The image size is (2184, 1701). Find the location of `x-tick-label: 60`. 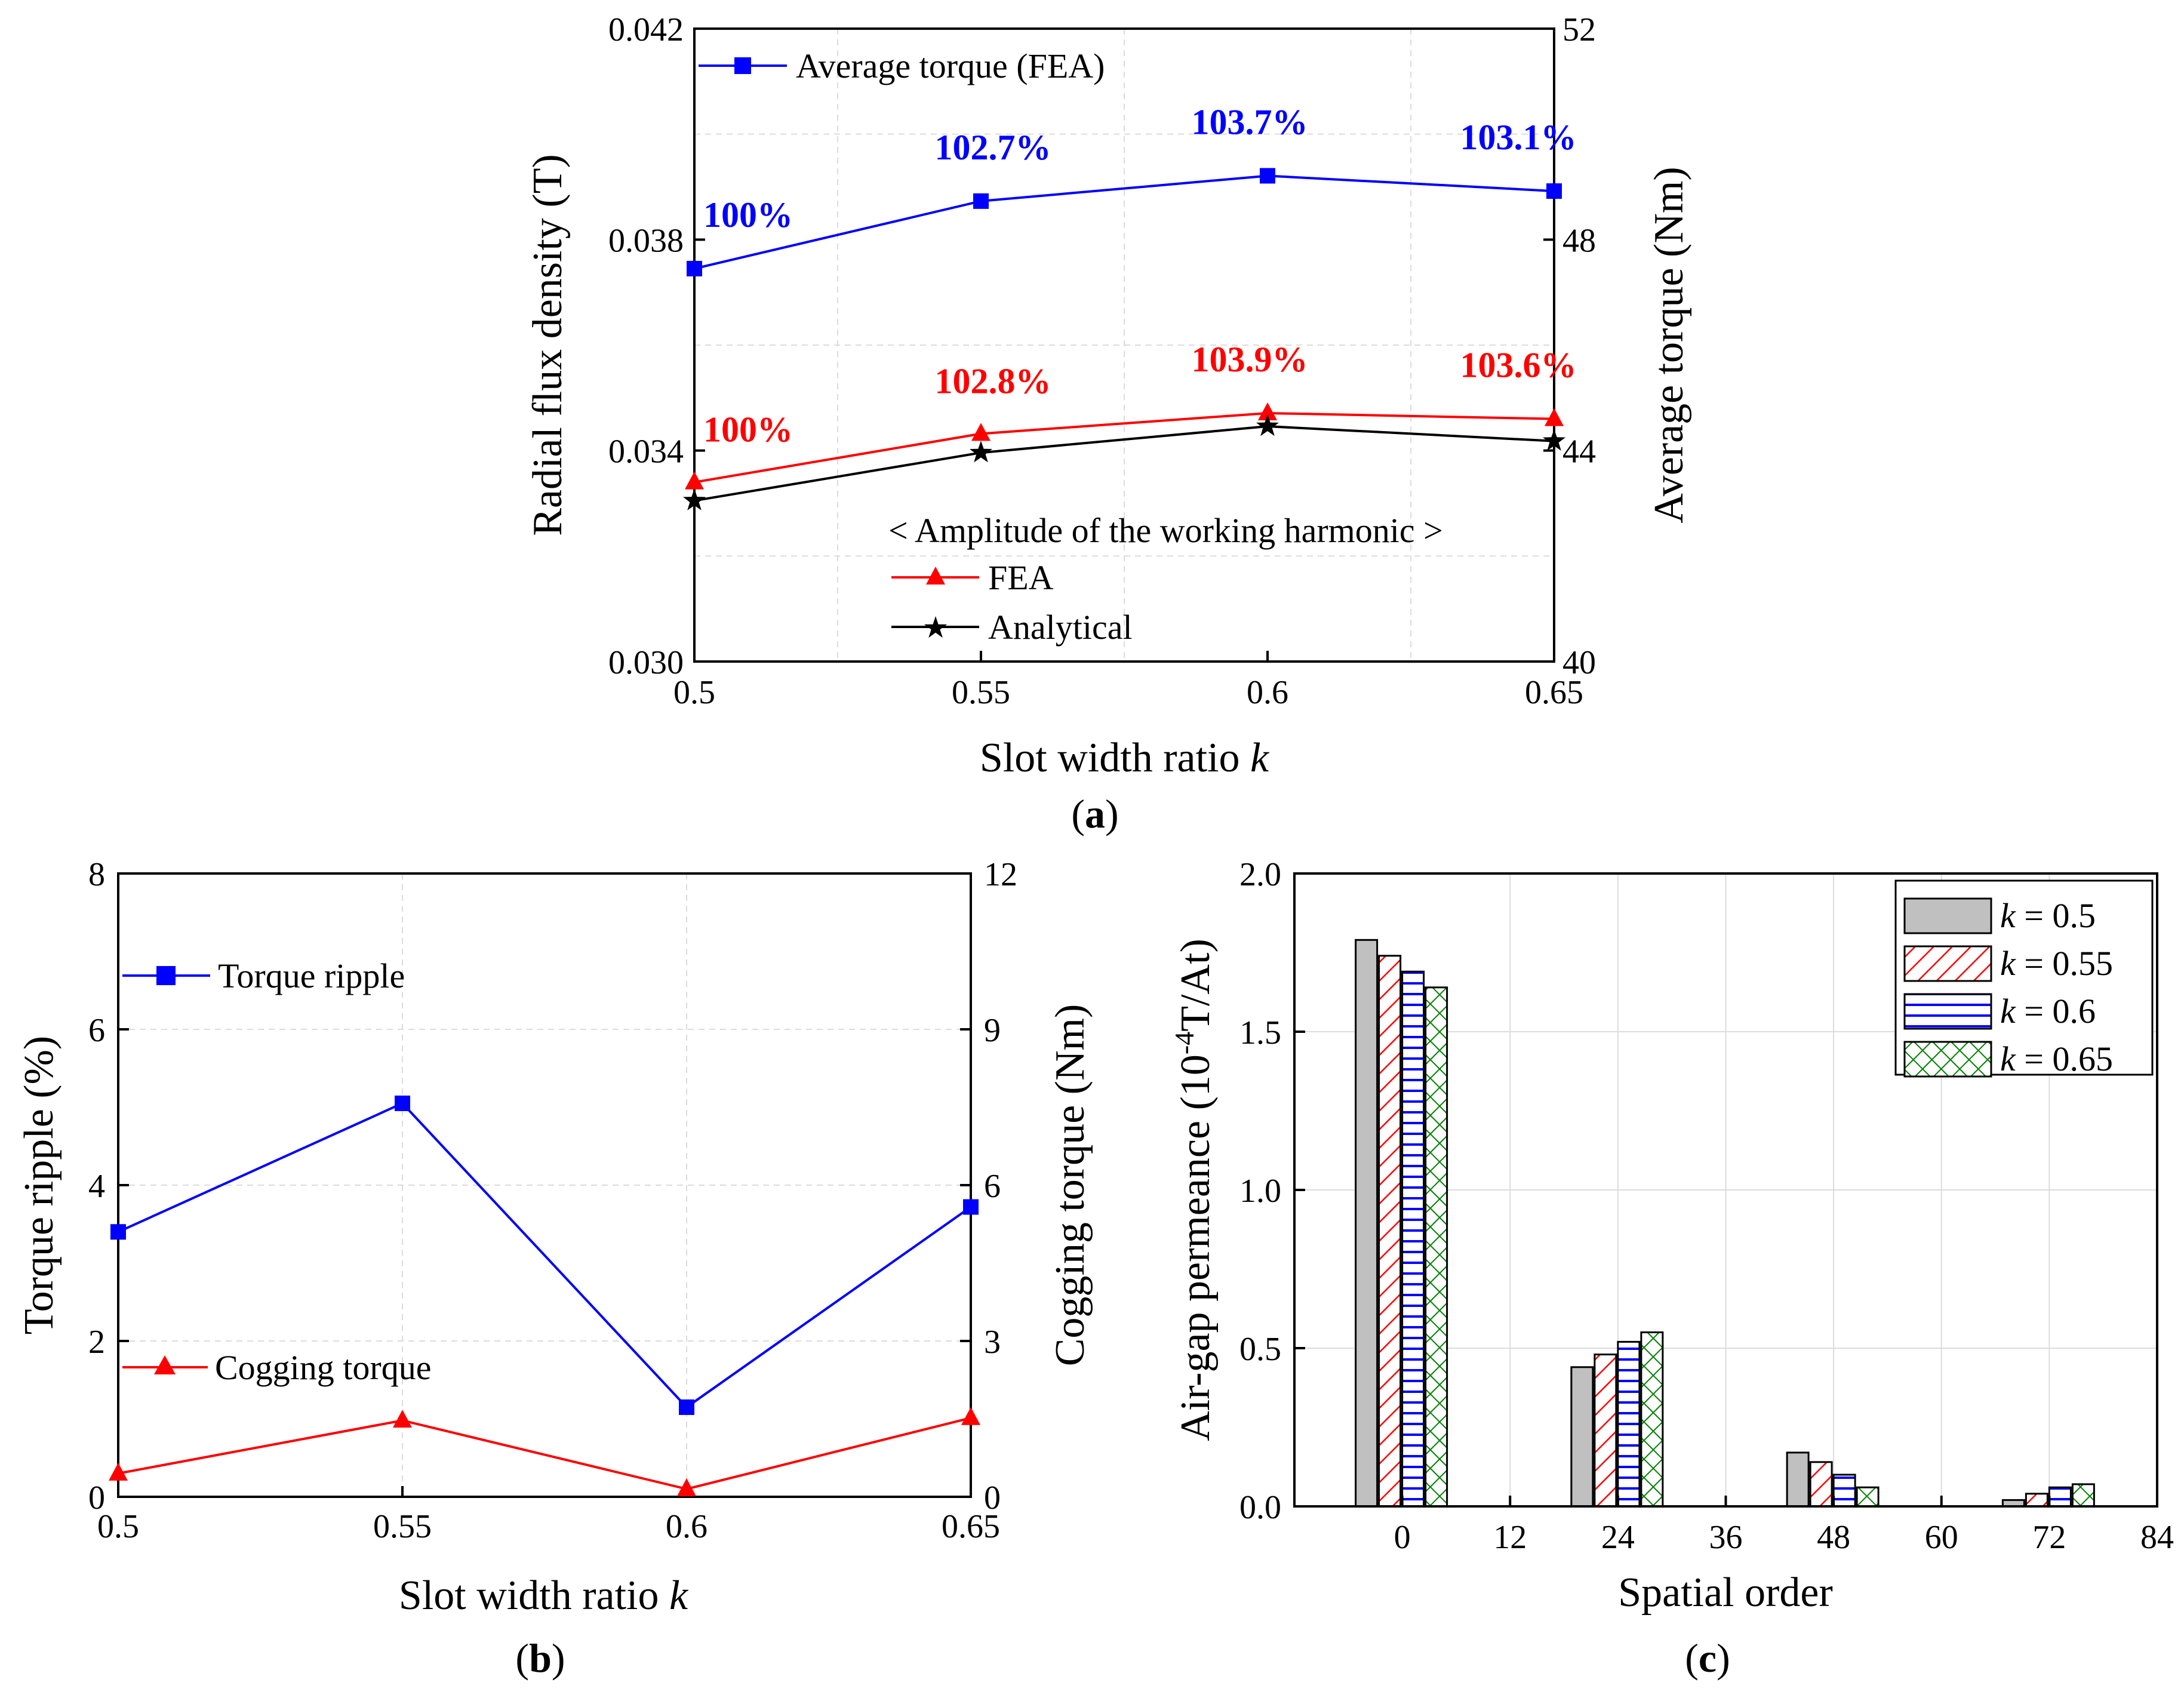

x-tick-label: 60 is located at coordinates (1941, 1537).